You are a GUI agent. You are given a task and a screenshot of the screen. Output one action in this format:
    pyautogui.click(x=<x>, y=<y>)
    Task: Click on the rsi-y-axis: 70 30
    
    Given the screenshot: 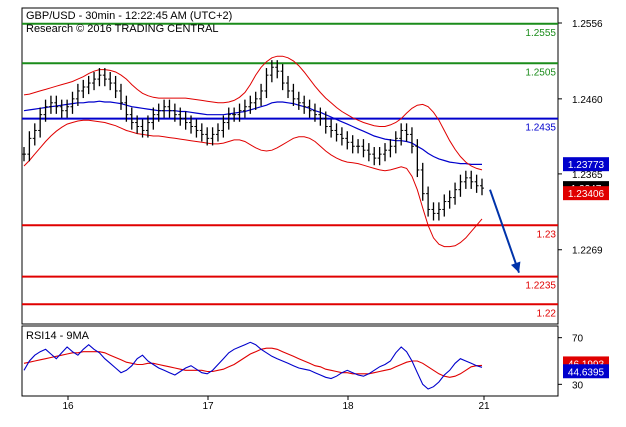 What is the action you would take?
    pyautogui.click(x=571, y=362)
    